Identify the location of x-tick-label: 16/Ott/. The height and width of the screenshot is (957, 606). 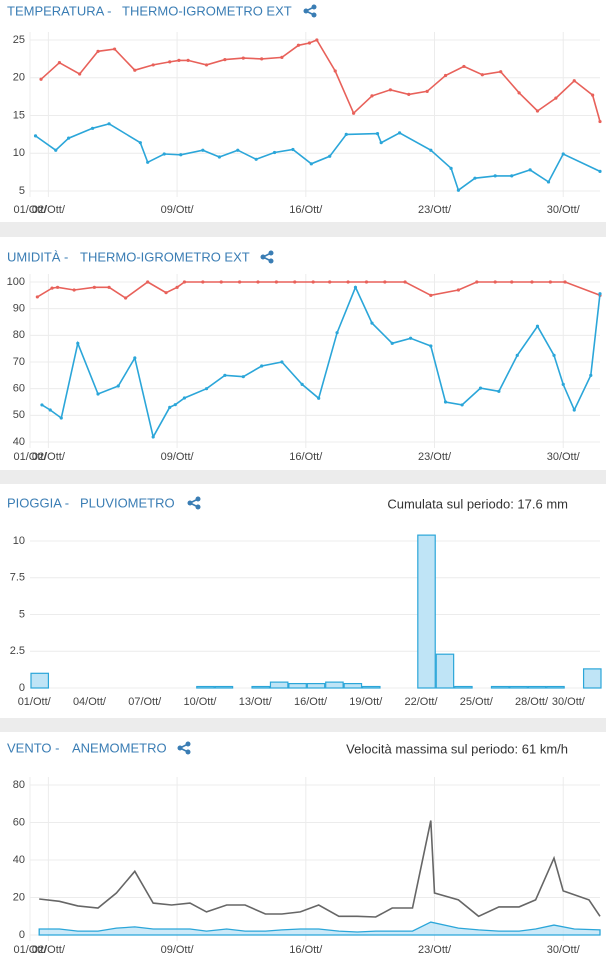
(306, 210).